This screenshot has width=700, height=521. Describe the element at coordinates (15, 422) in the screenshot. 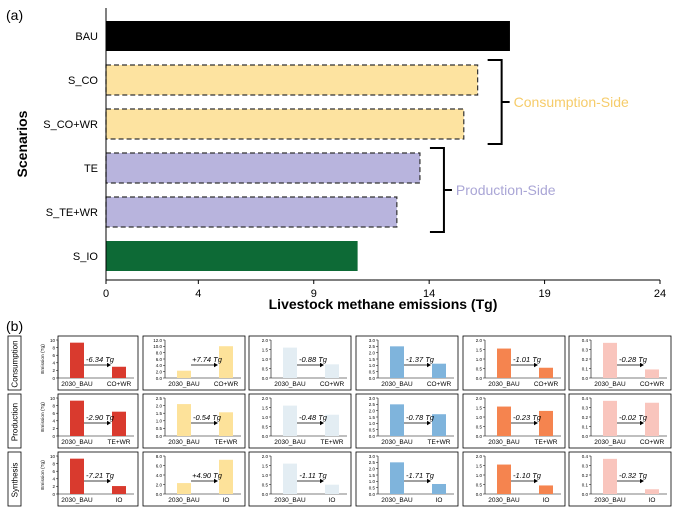

I see `row-label-production: Production` at that location.